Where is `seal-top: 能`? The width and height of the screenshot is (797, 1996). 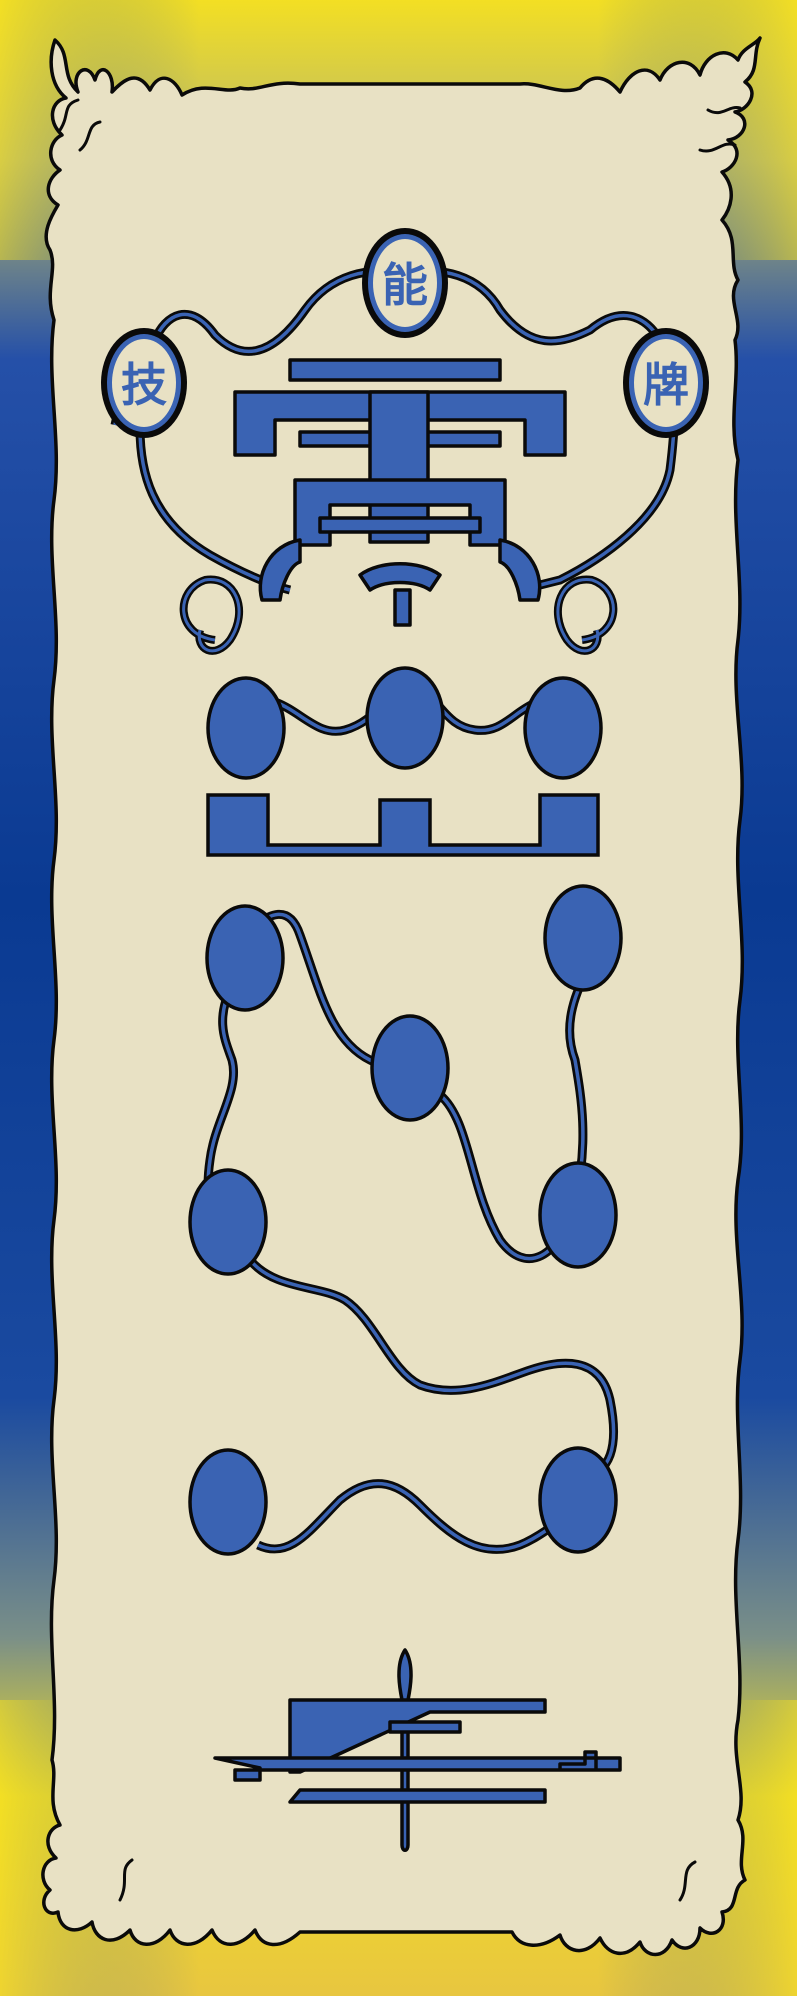
seal-top: 能 is located at coordinates (405, 283).